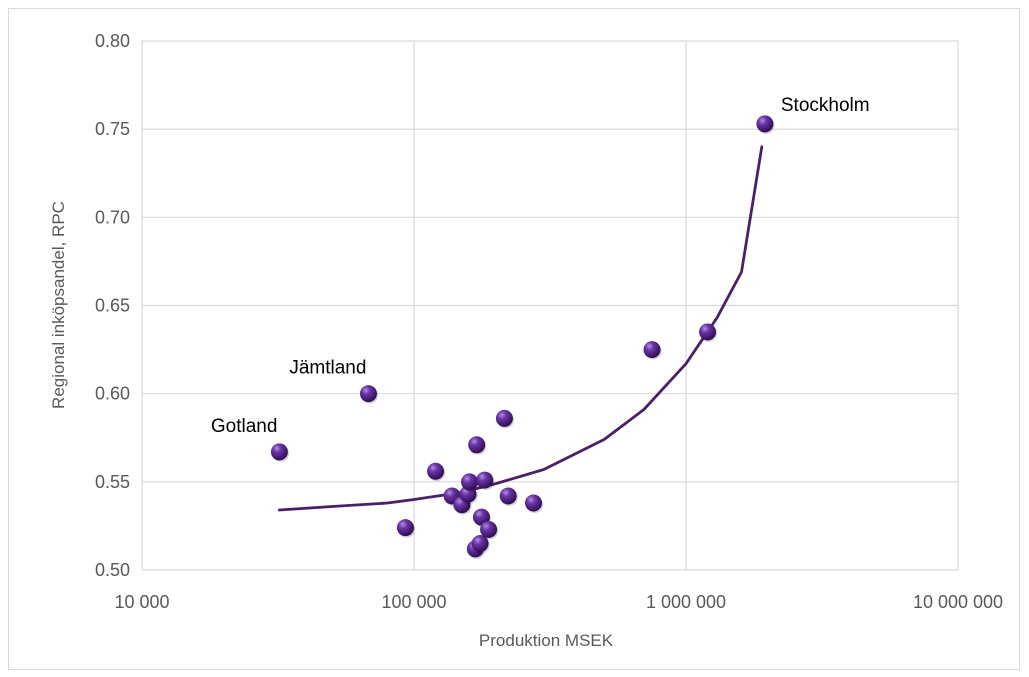 This screenshot has width=1029, height=677. I want to click on y-tick-label: 0.80, so click(112, 41).